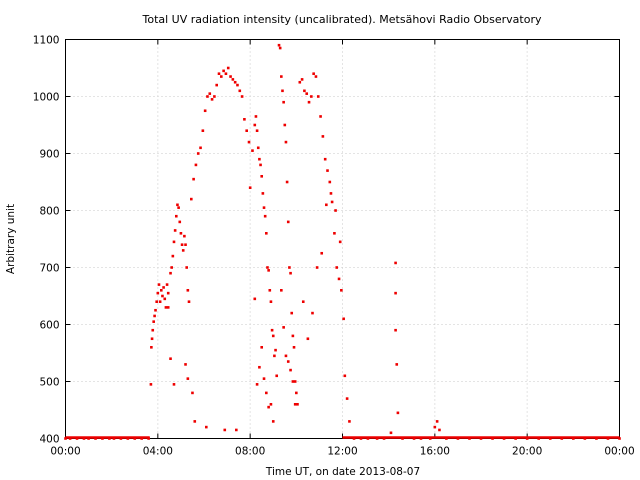 The height and width of the screenshot is (480, 640). I want to click on x-axis-label: Time UT, on date 2013-08-07, so click(342, 472).